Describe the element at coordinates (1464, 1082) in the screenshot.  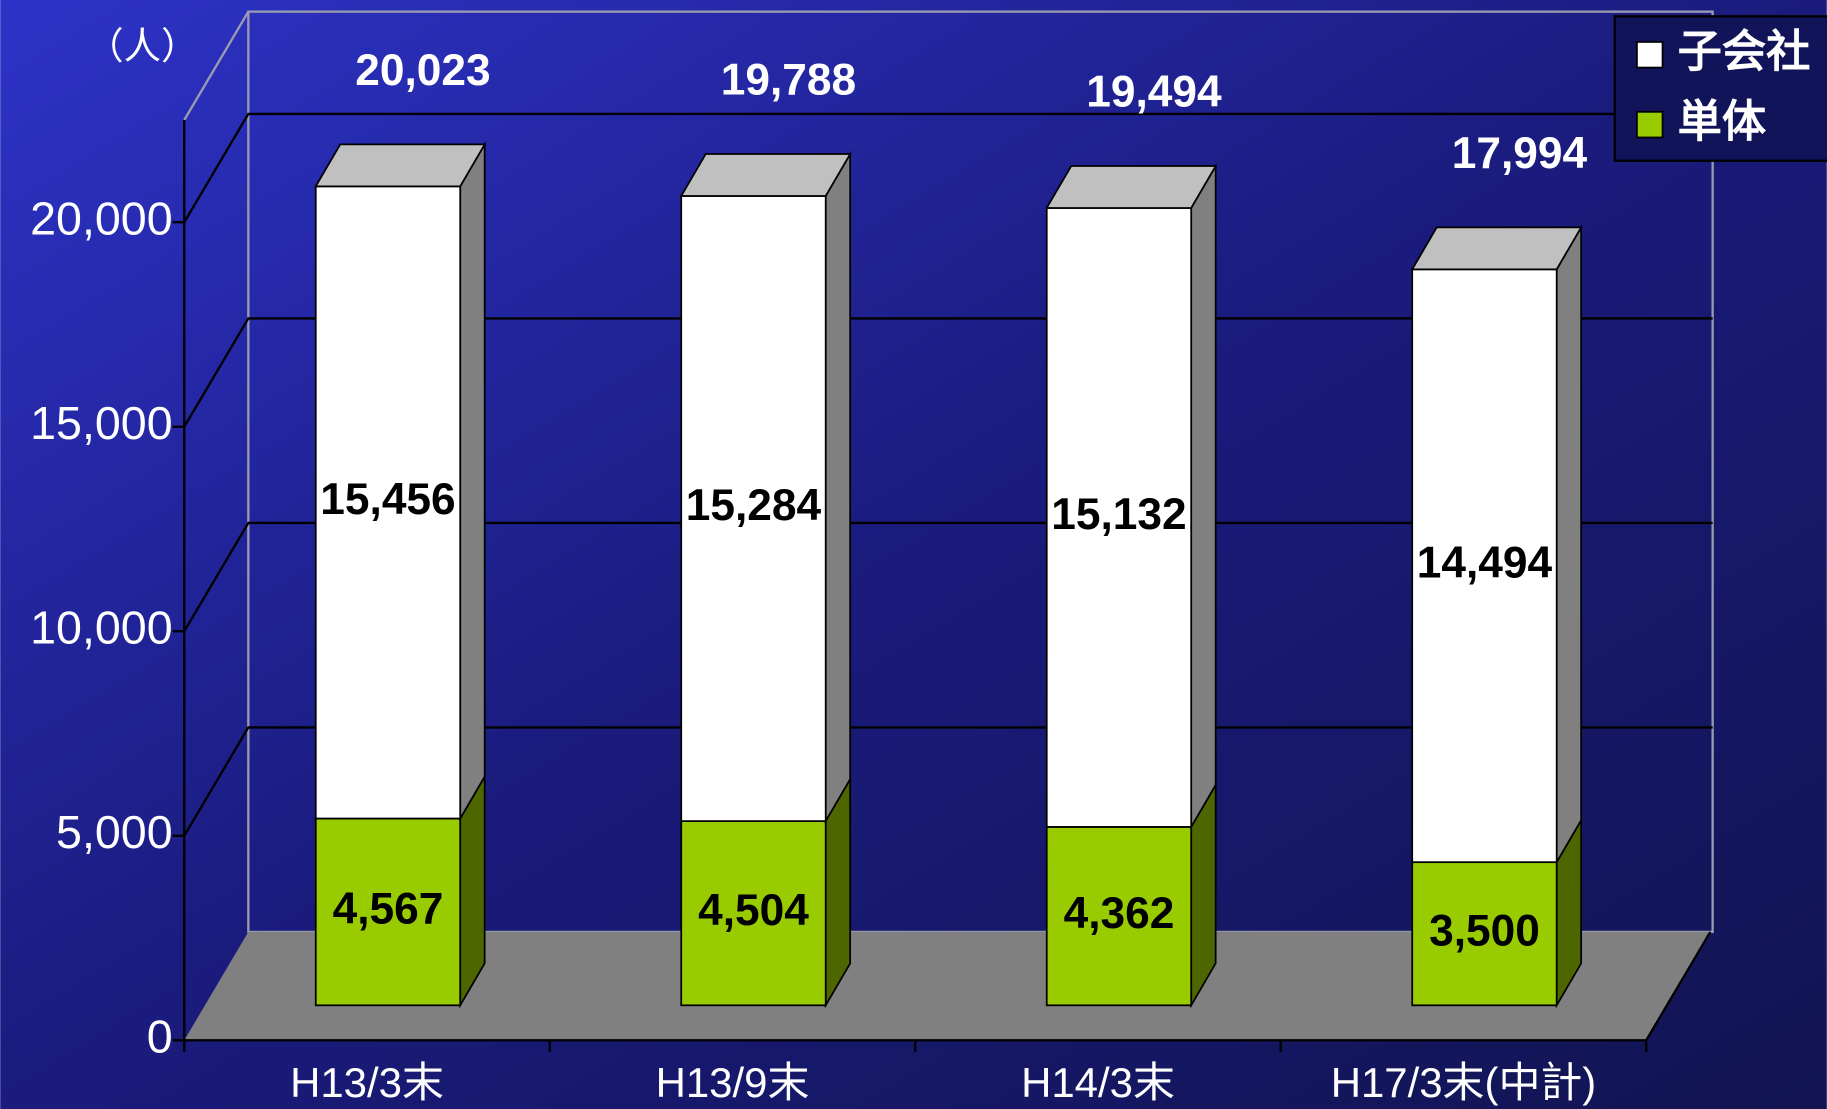
I see `x-tick-label: H17/3末(中計)` at that location.